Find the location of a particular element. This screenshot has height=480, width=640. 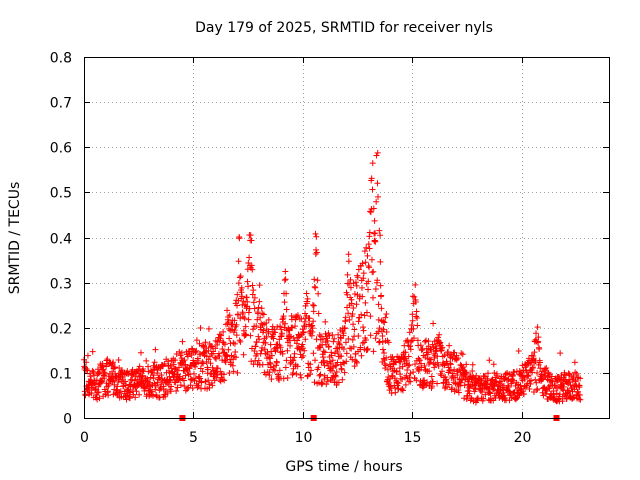

y-tick-label: 0.8 is located at coordinates (61, 59).